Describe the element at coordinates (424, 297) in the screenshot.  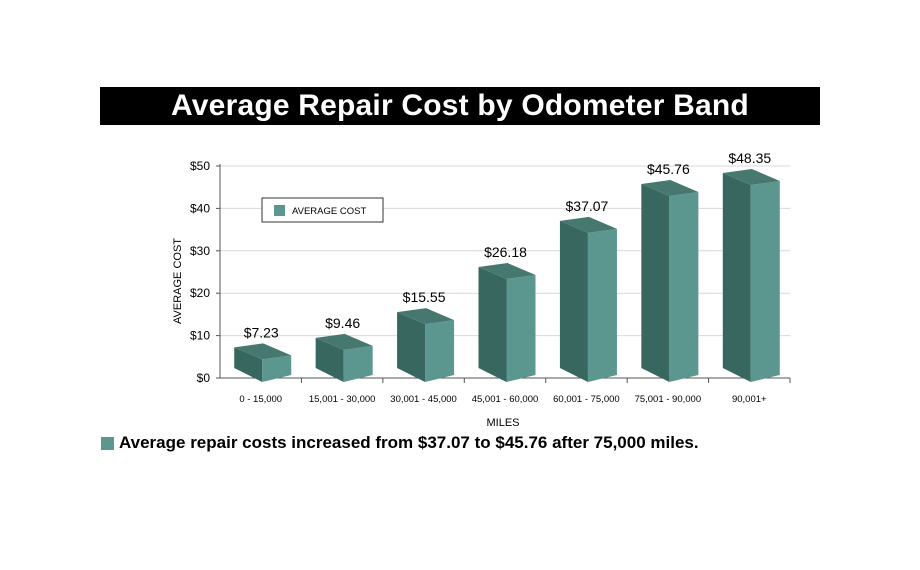
I see `bar-value-label: $15.55` at that location.